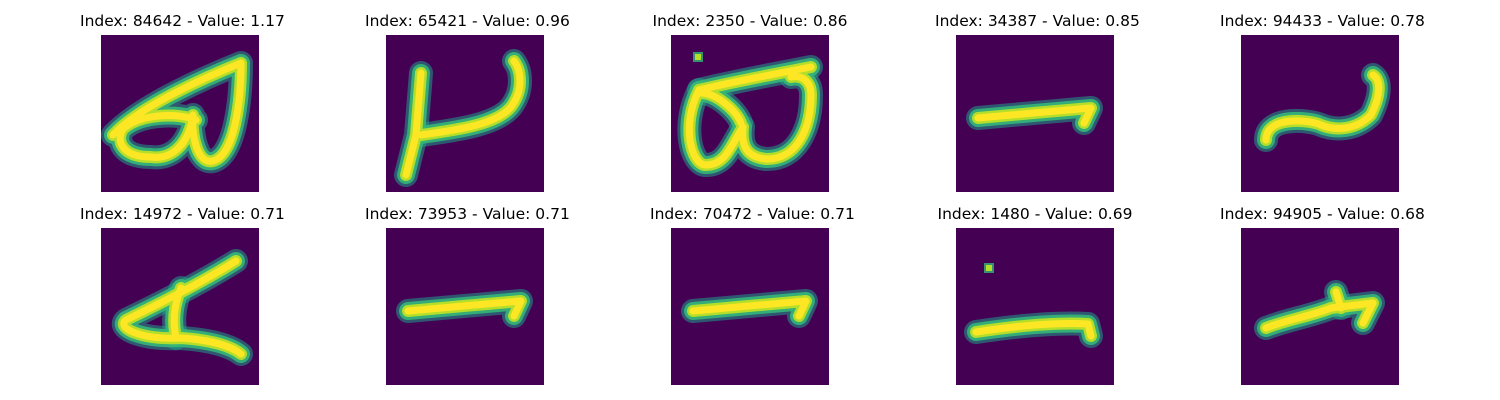 This screenshot has height=400, width=1500. Describe the element at coordinates (182, 214) in the screenshot. I see `panel-title: Index: 14972 - Value: 0.71` at that location.